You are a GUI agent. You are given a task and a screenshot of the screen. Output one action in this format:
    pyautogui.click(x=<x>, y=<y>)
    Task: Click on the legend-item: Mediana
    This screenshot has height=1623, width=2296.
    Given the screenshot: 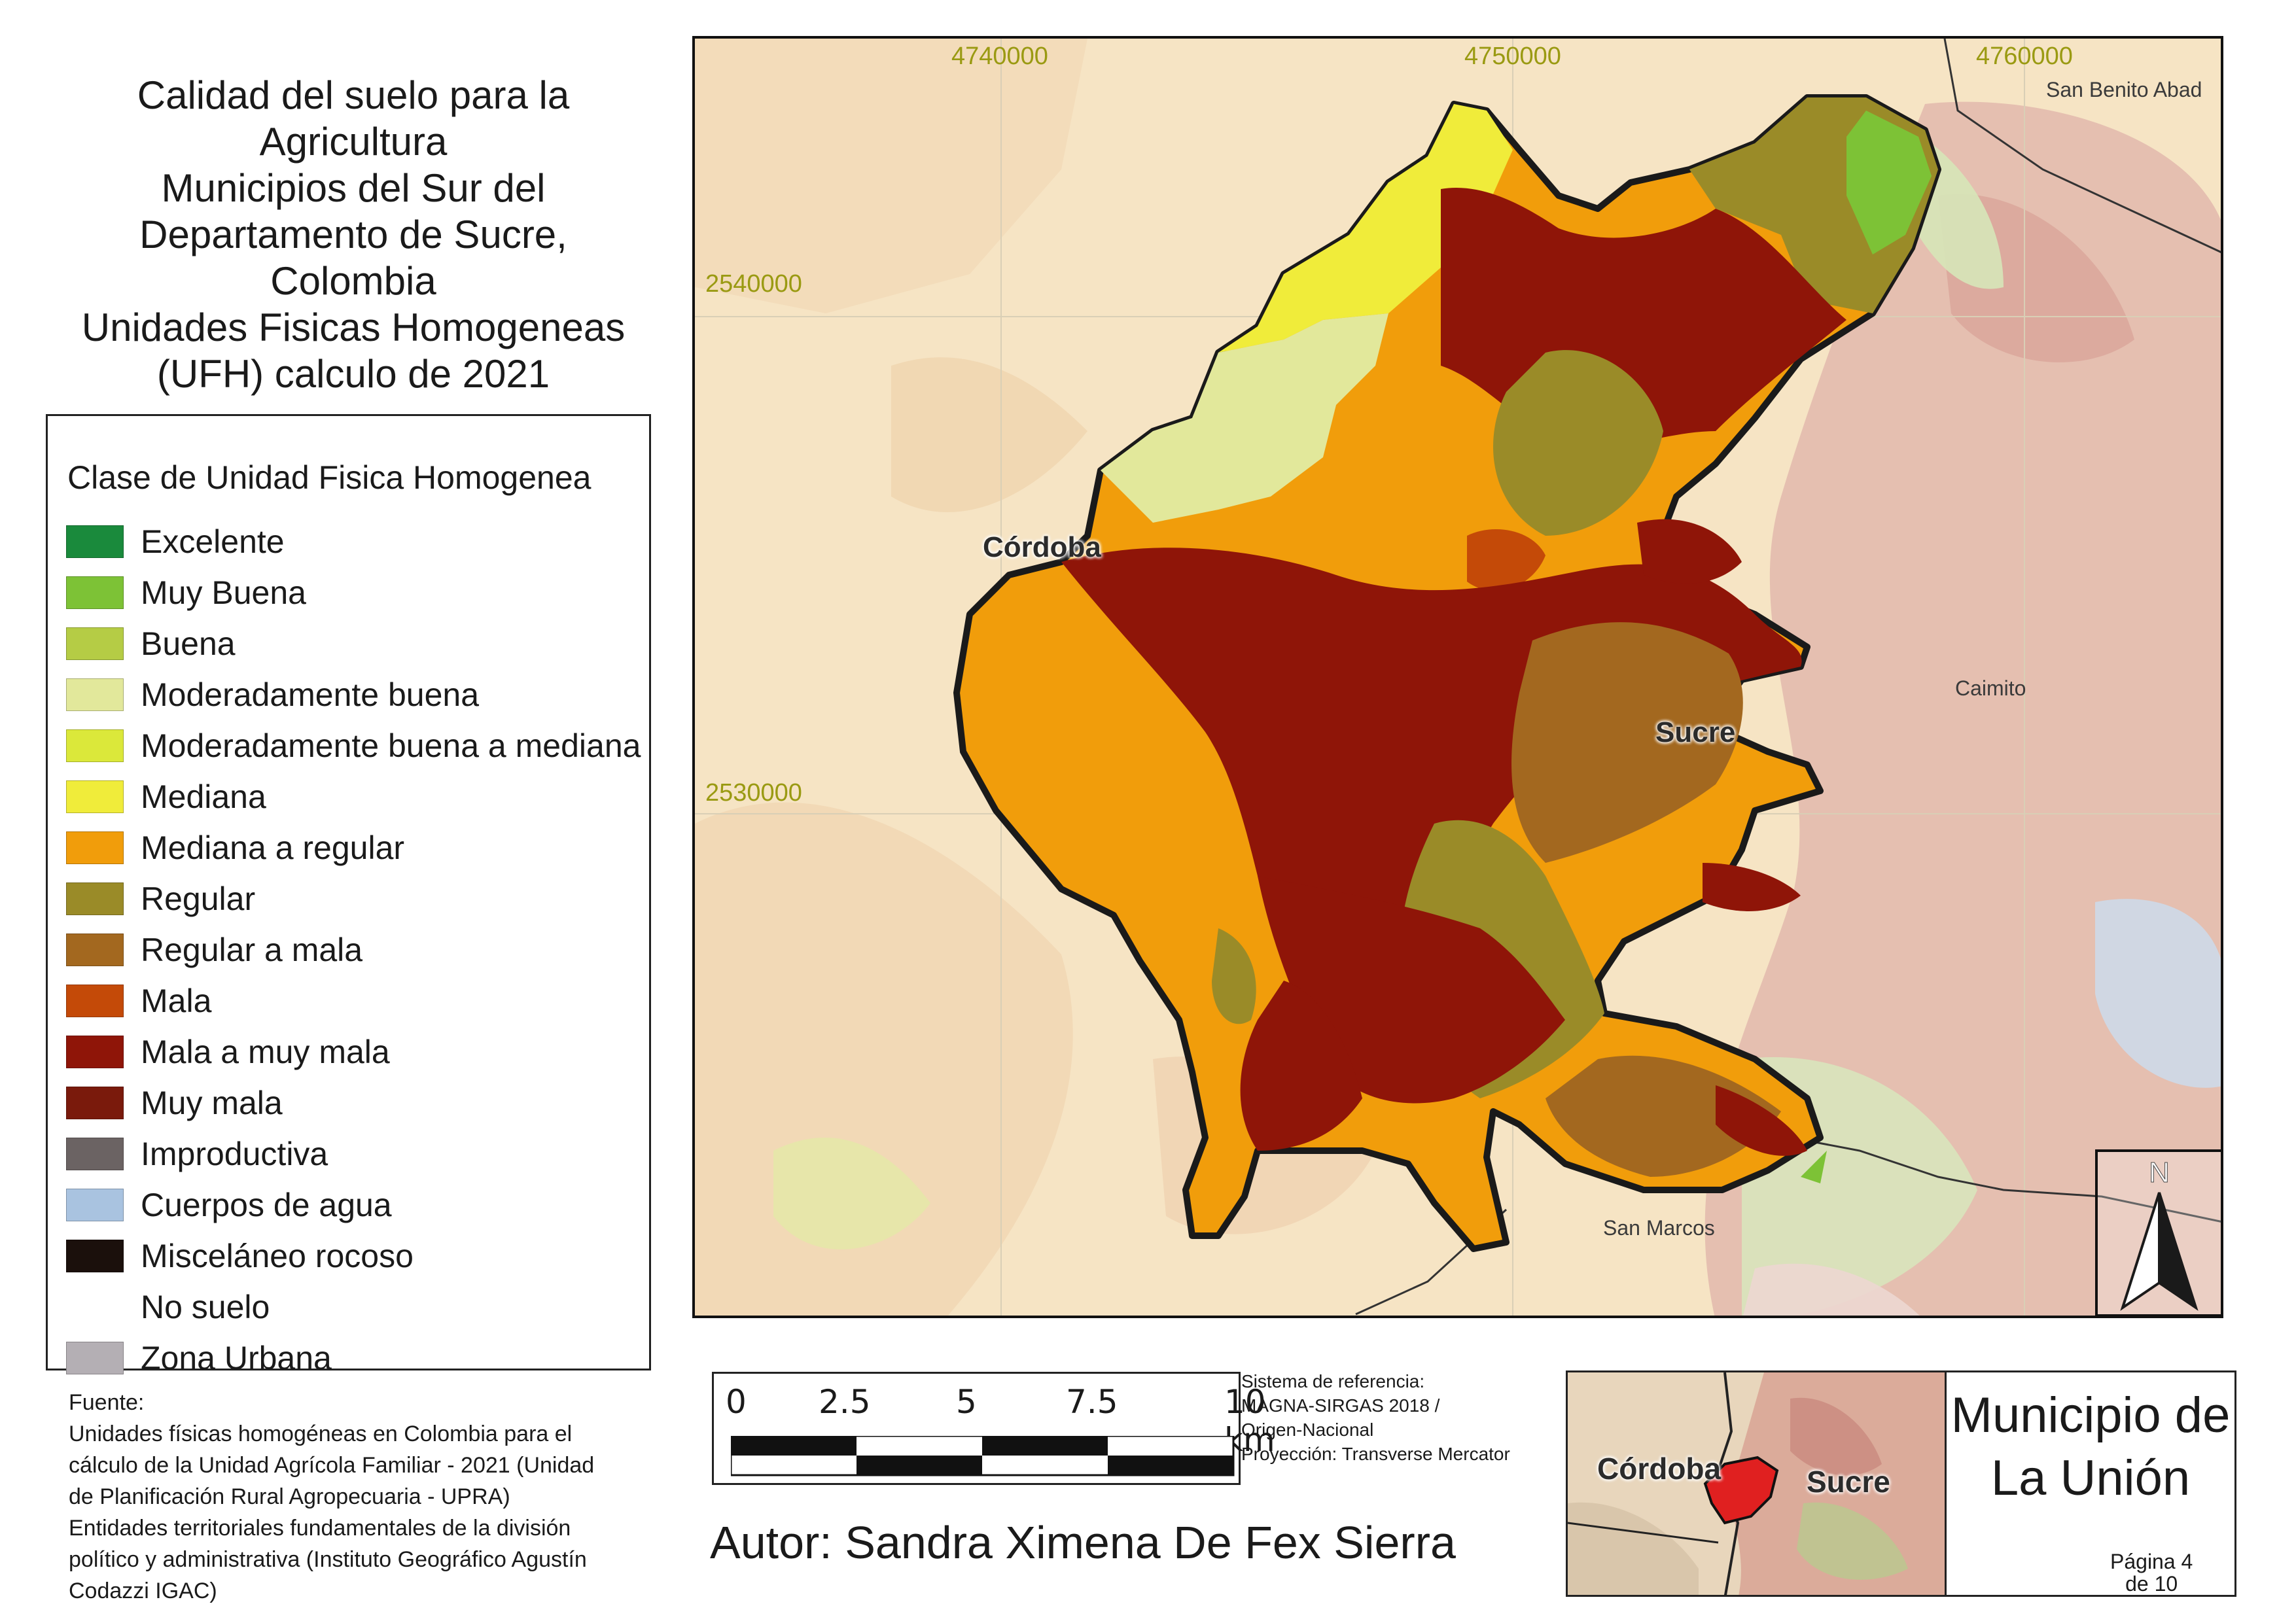 What is the action you would take?
    pyautogui.click(x=166, y=796)
    